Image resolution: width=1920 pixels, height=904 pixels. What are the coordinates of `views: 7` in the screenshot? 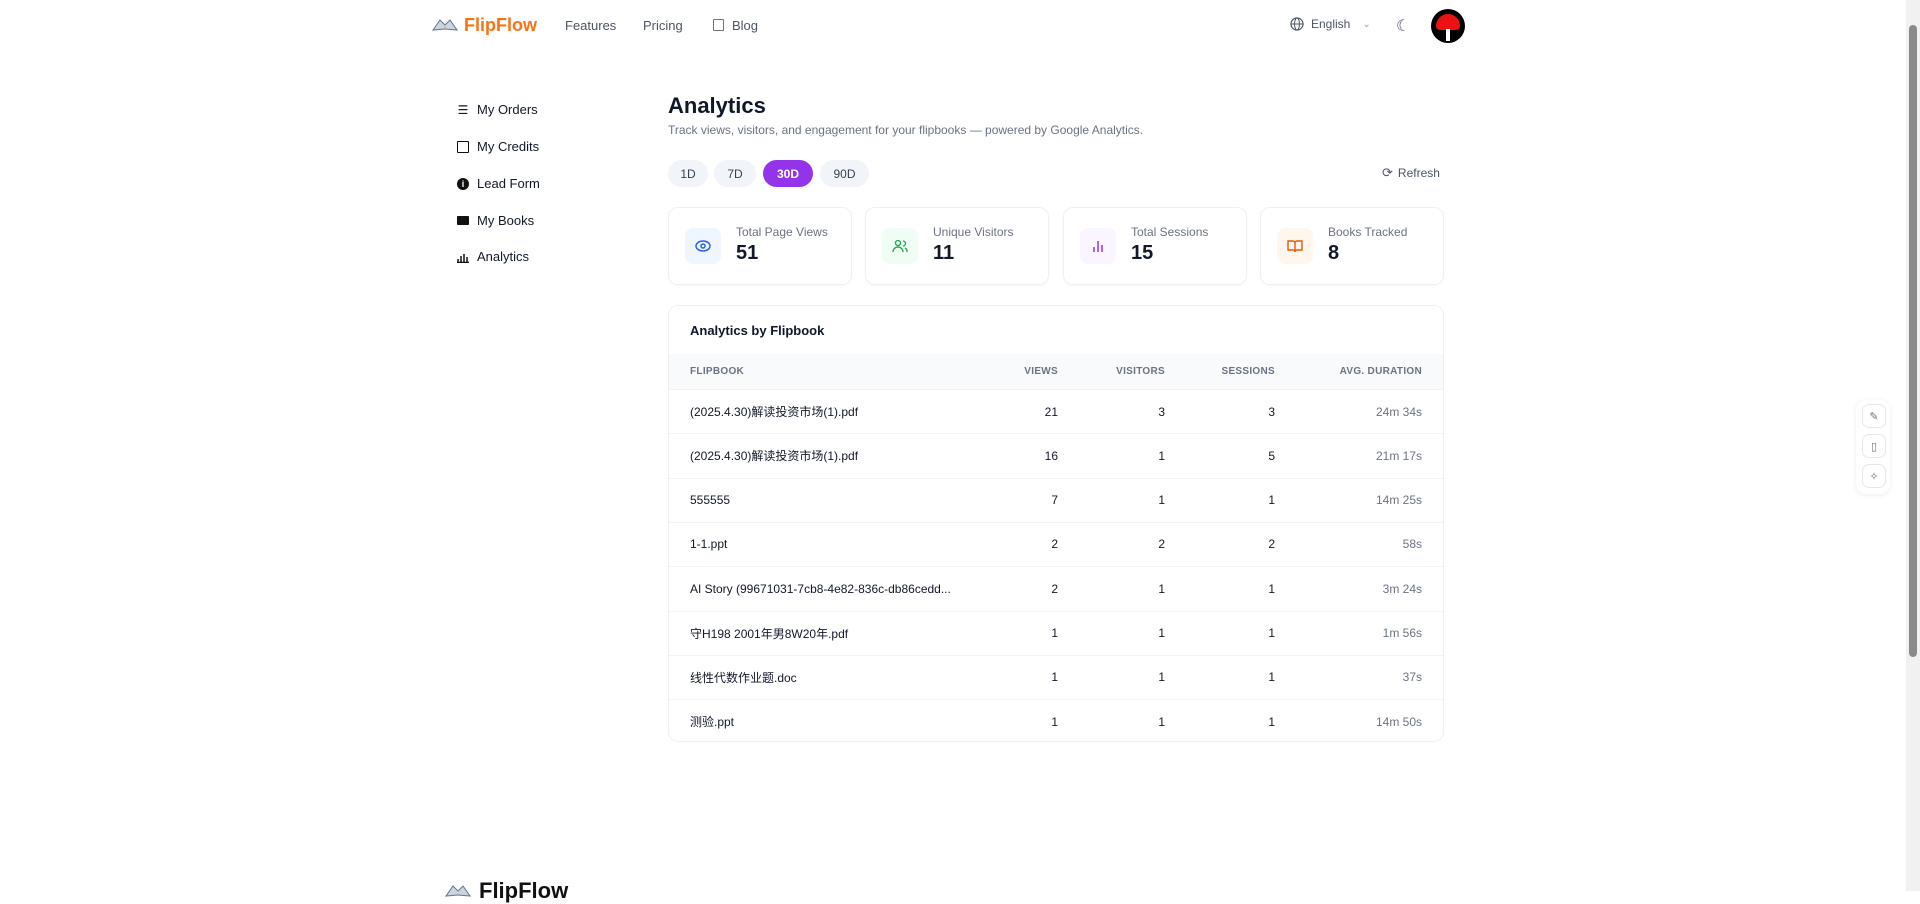 It's located at (1054, 500).